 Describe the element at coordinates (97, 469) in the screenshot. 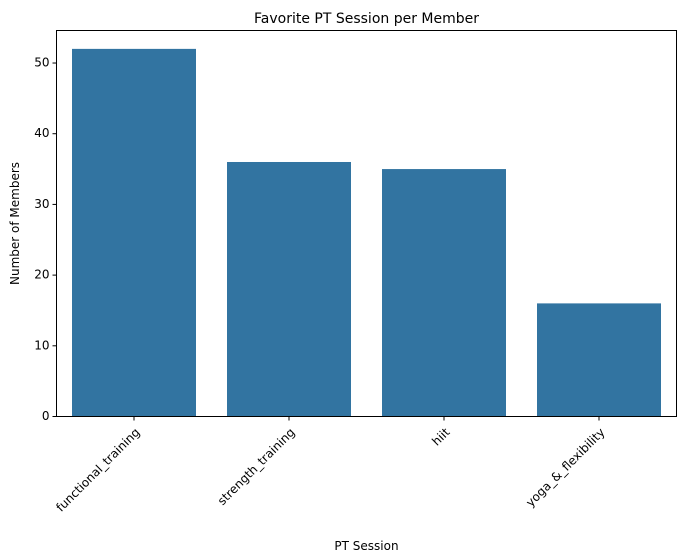

I see `x-tick-label: functional_training` at that location.